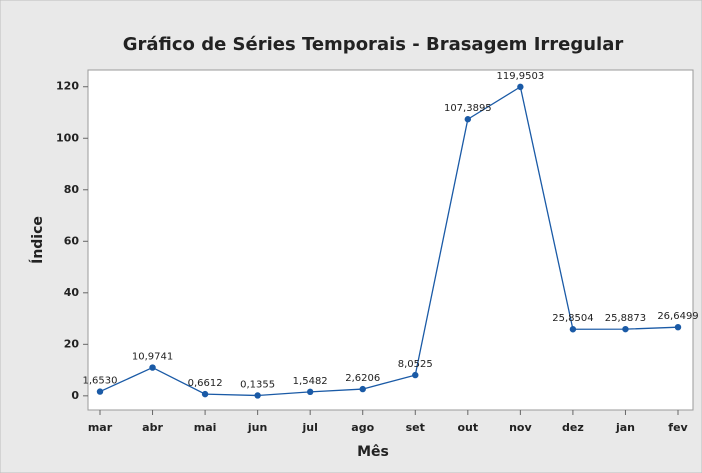  I want to click on x-tick-label: fev, so click(678, 427).